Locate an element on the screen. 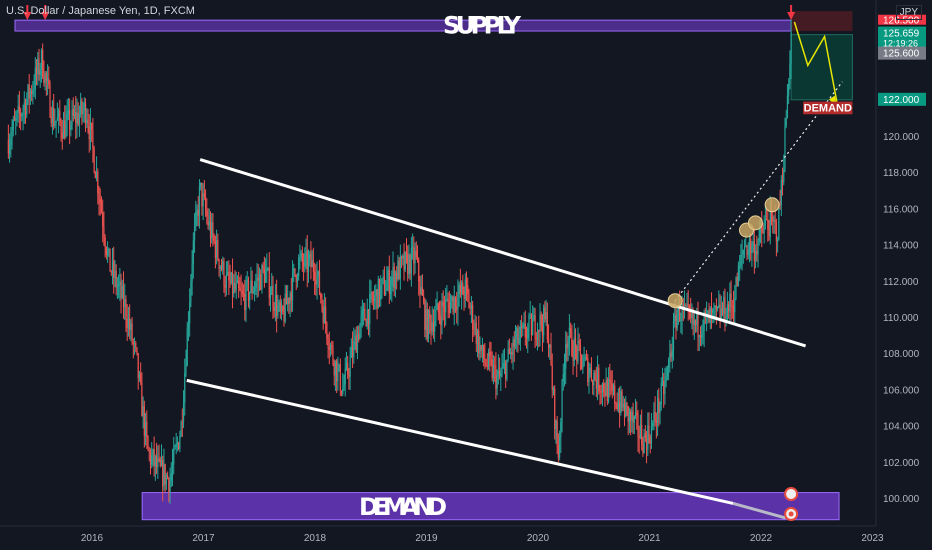 The width and height of the screenshot is (932, 550). y-tick-label: 114.000 is located at coordinates (901, 246).